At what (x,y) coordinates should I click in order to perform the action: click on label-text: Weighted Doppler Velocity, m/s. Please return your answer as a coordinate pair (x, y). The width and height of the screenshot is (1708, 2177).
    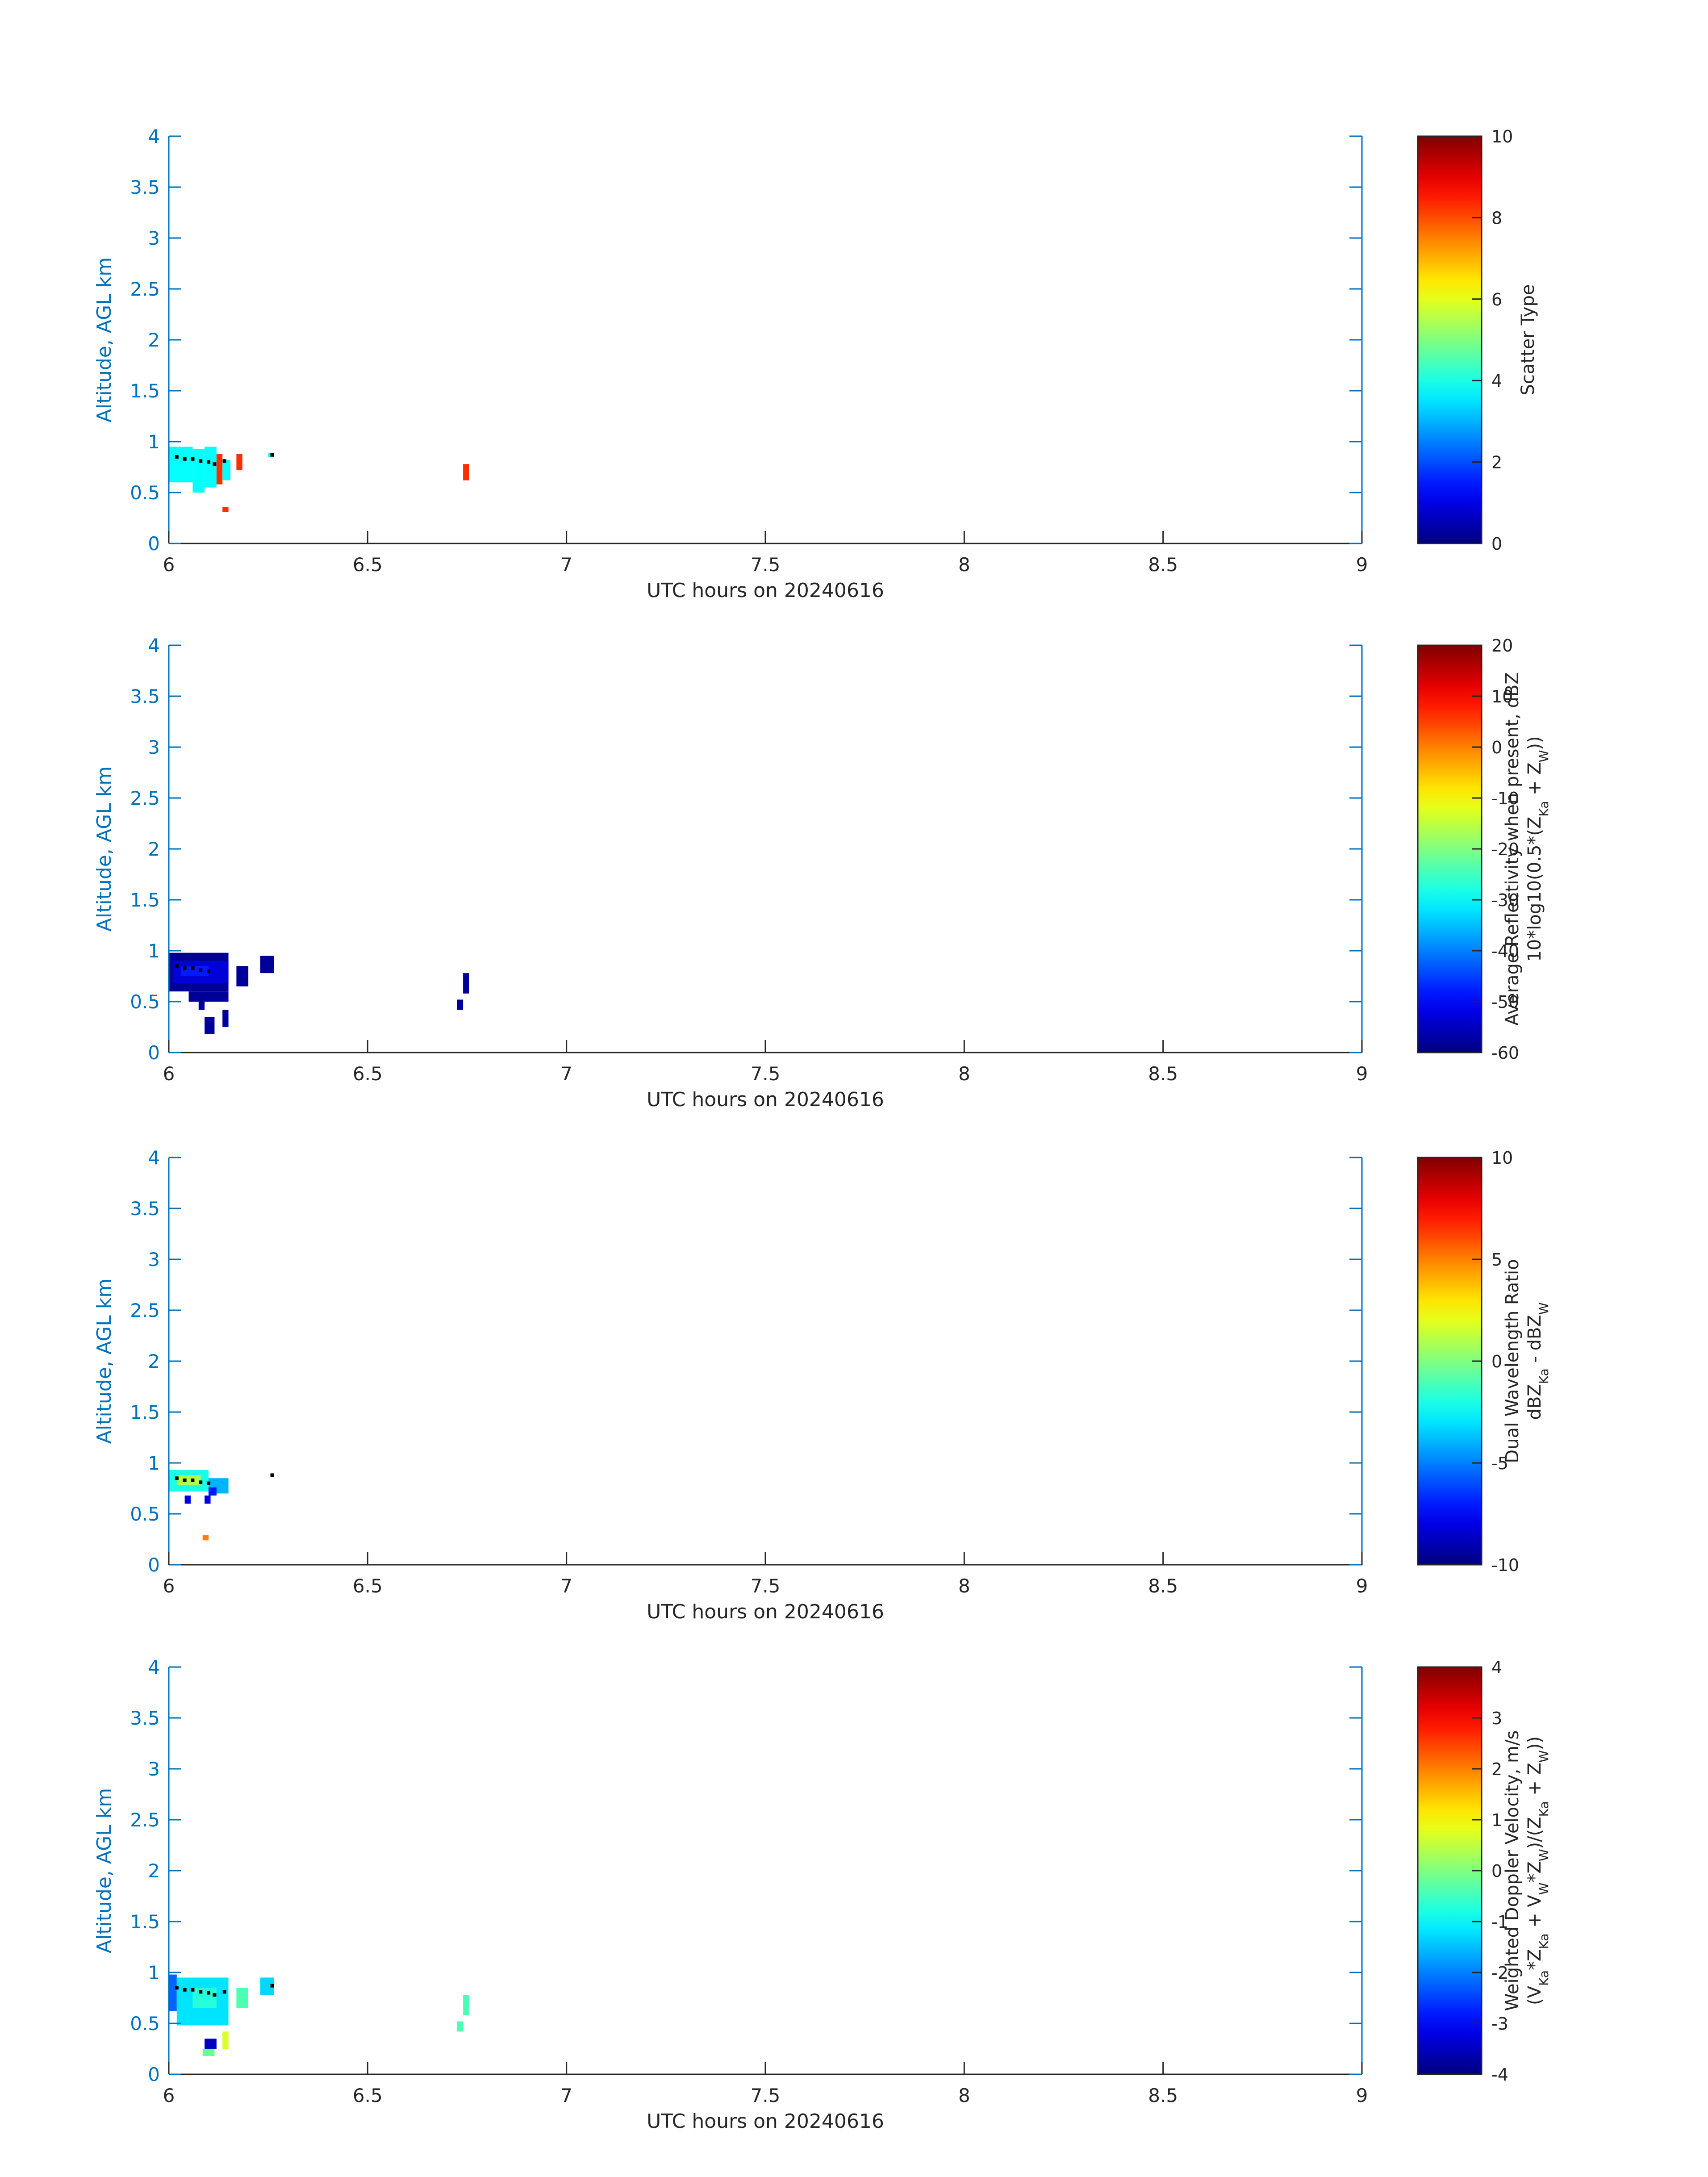
    Looking at the image, I should click on (1512, 1870).